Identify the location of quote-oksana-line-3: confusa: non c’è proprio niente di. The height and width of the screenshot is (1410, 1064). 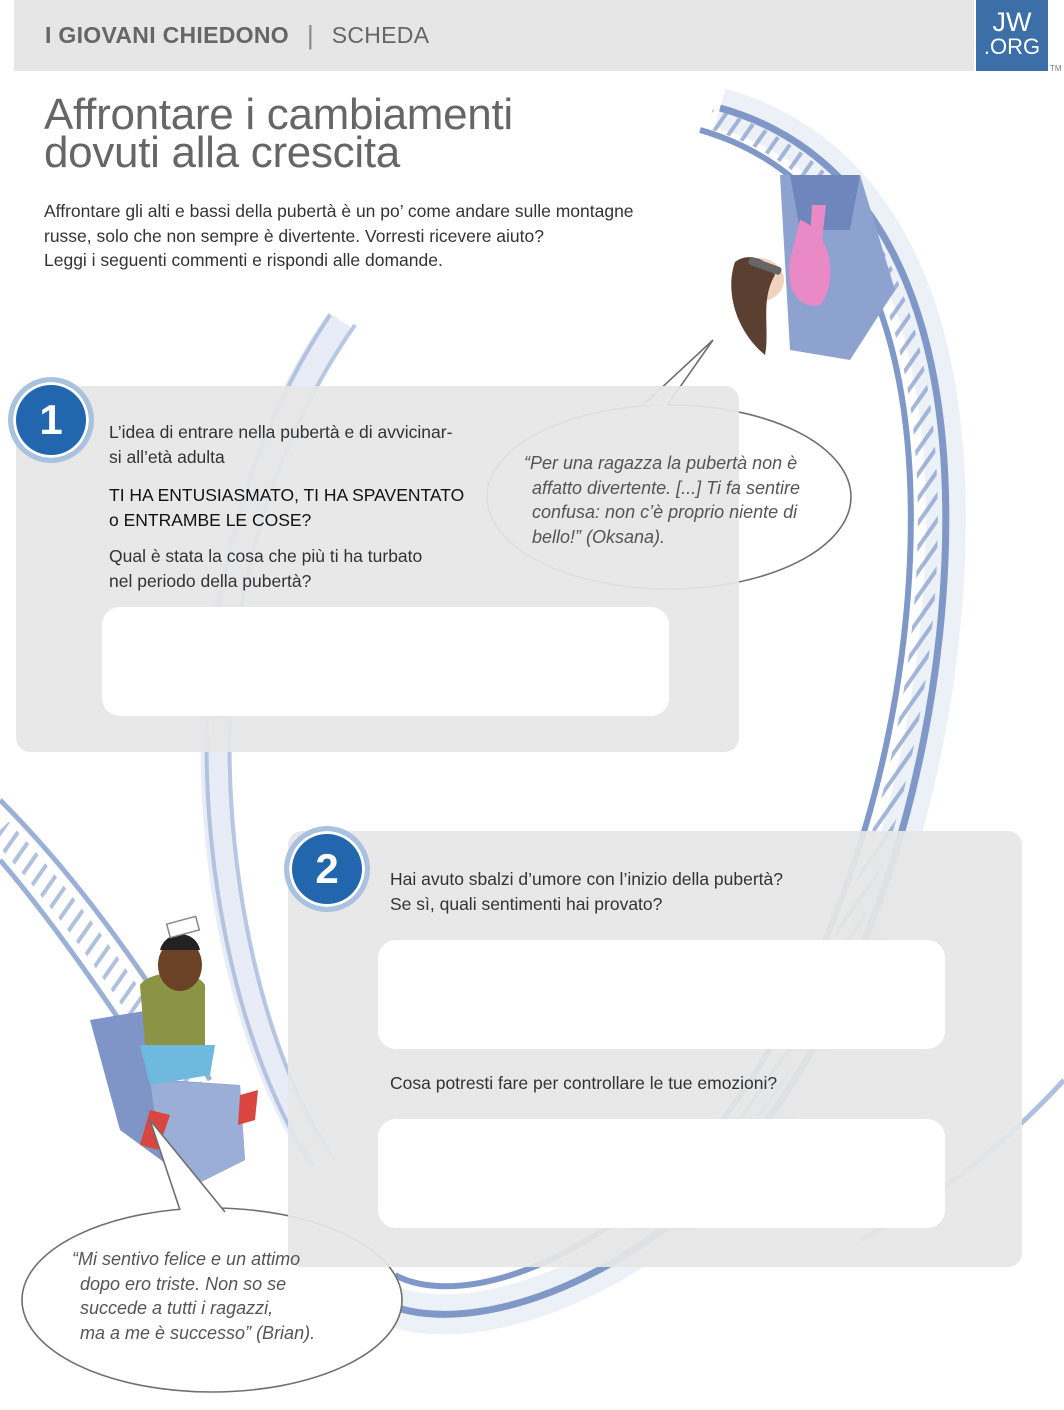
(665, 512).